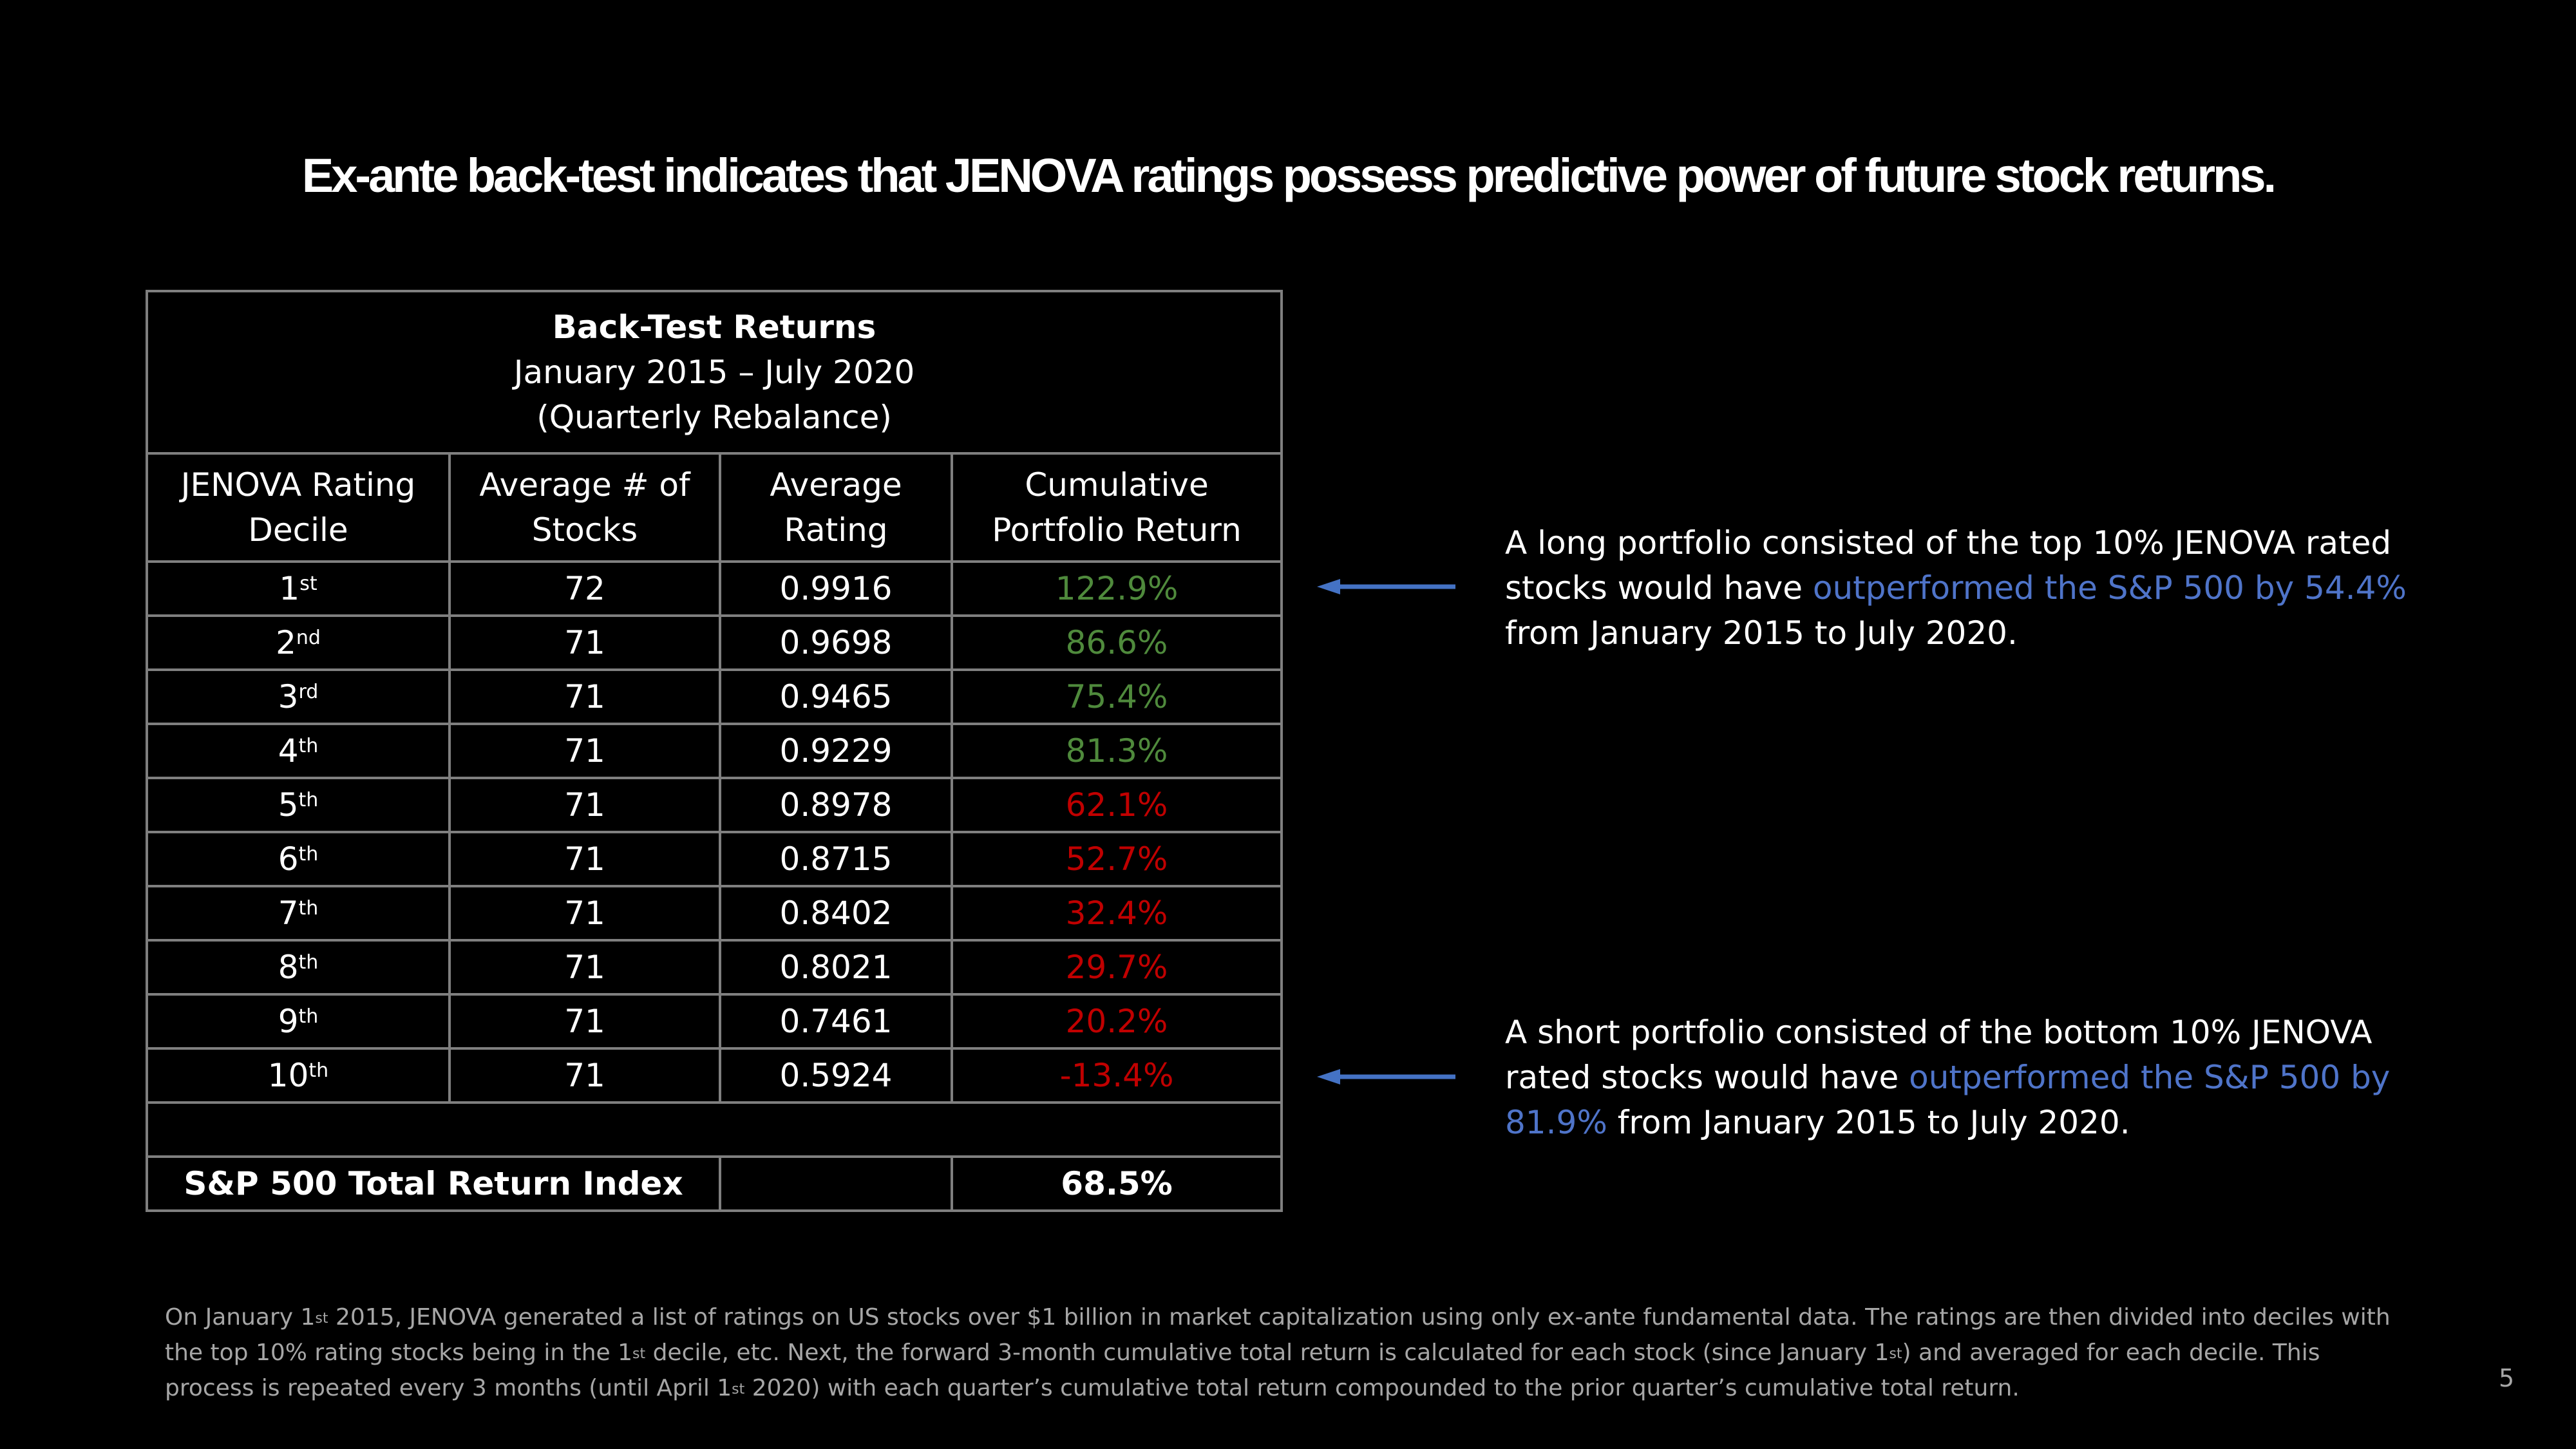 The width and height of the screenshot is (2576, 1449). I want to click on decile-cell: 3rd, so click(298, 696).